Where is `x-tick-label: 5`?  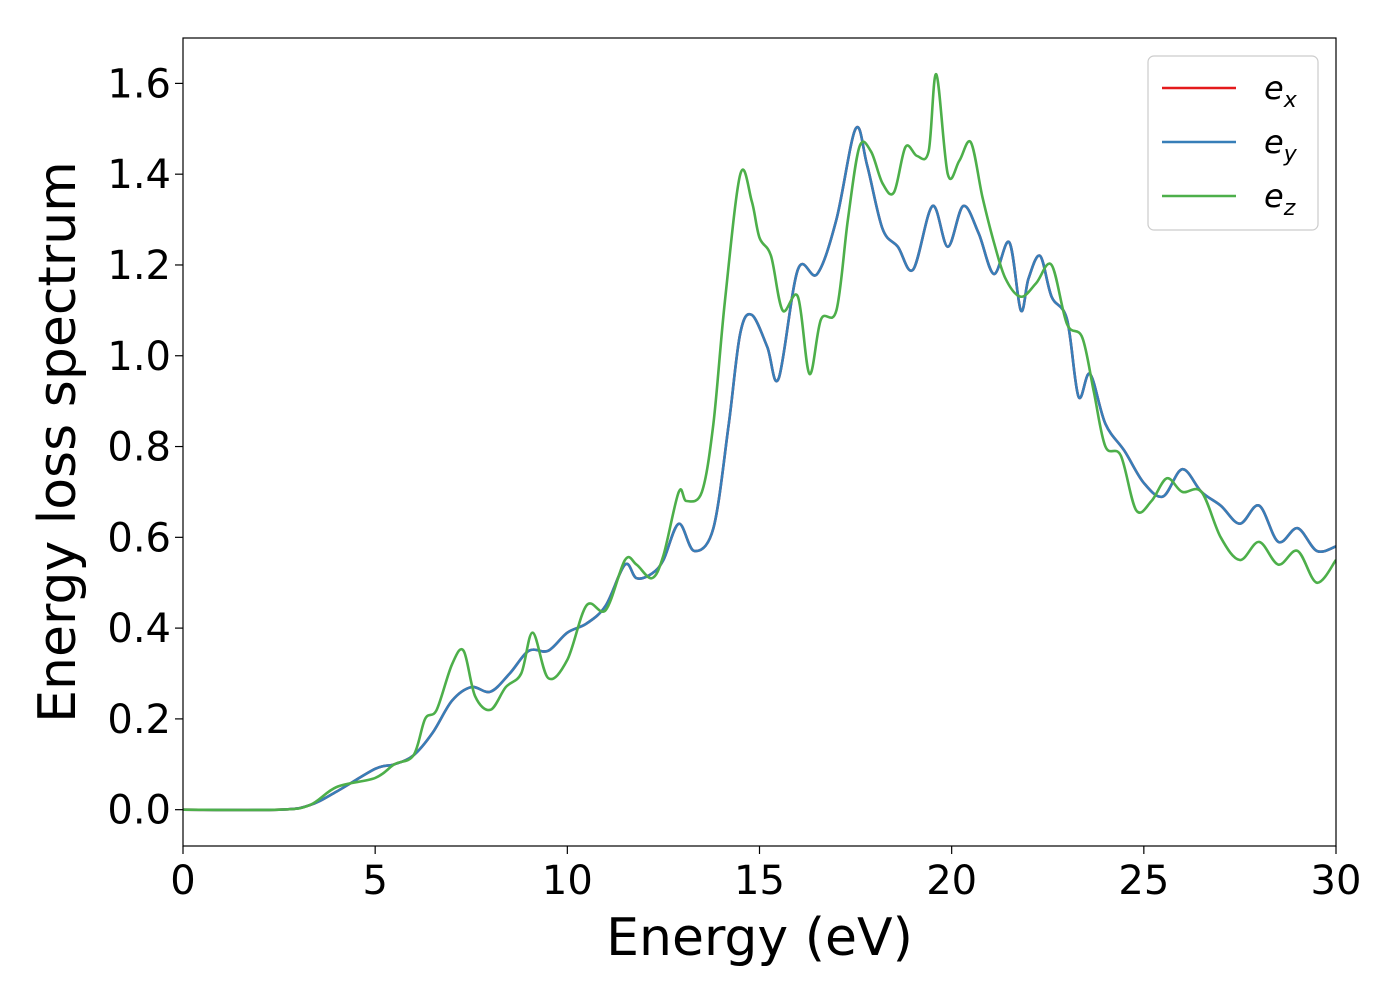
x-tick-label: 5 is located at coordinates (374, 881).